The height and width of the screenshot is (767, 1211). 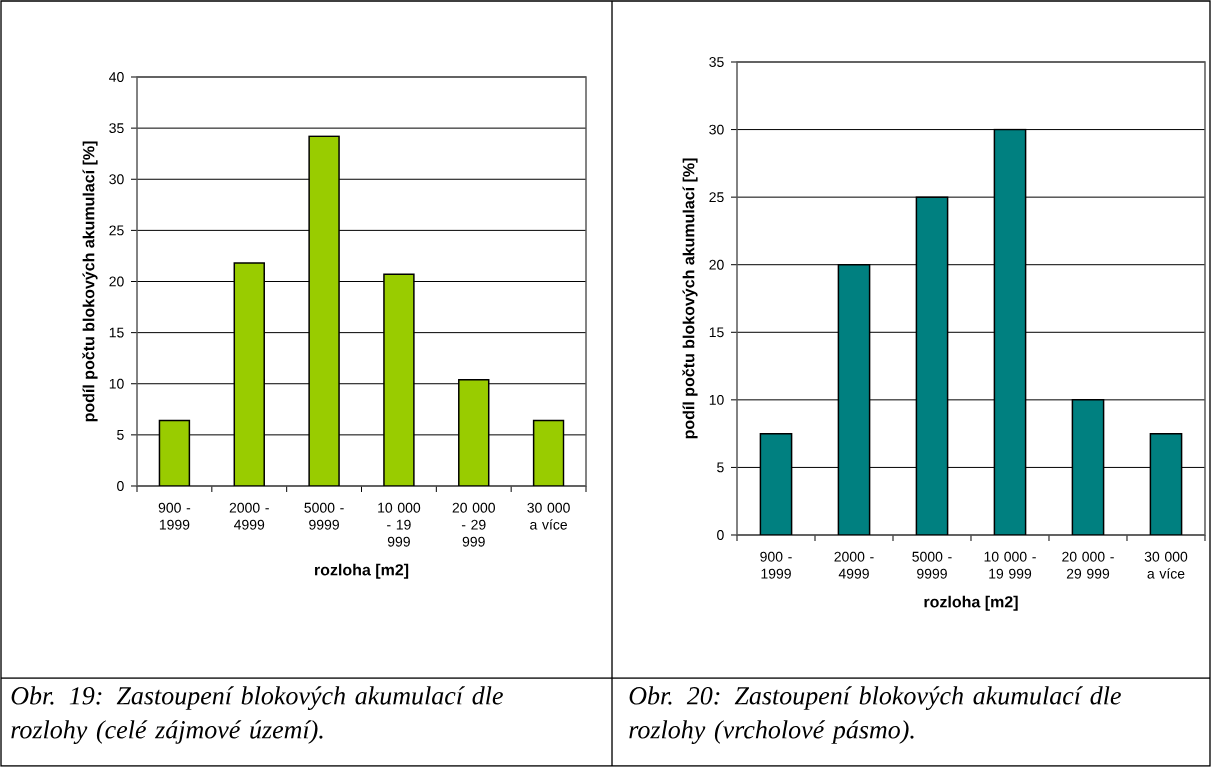 What do you see at coordinates (875, 715) in the screenshot?
I see `text: Obr. 20: Zastoupení blokových akumulací dle rozlohy (vrcholové pásmo).` at bounding box center [875, 715].